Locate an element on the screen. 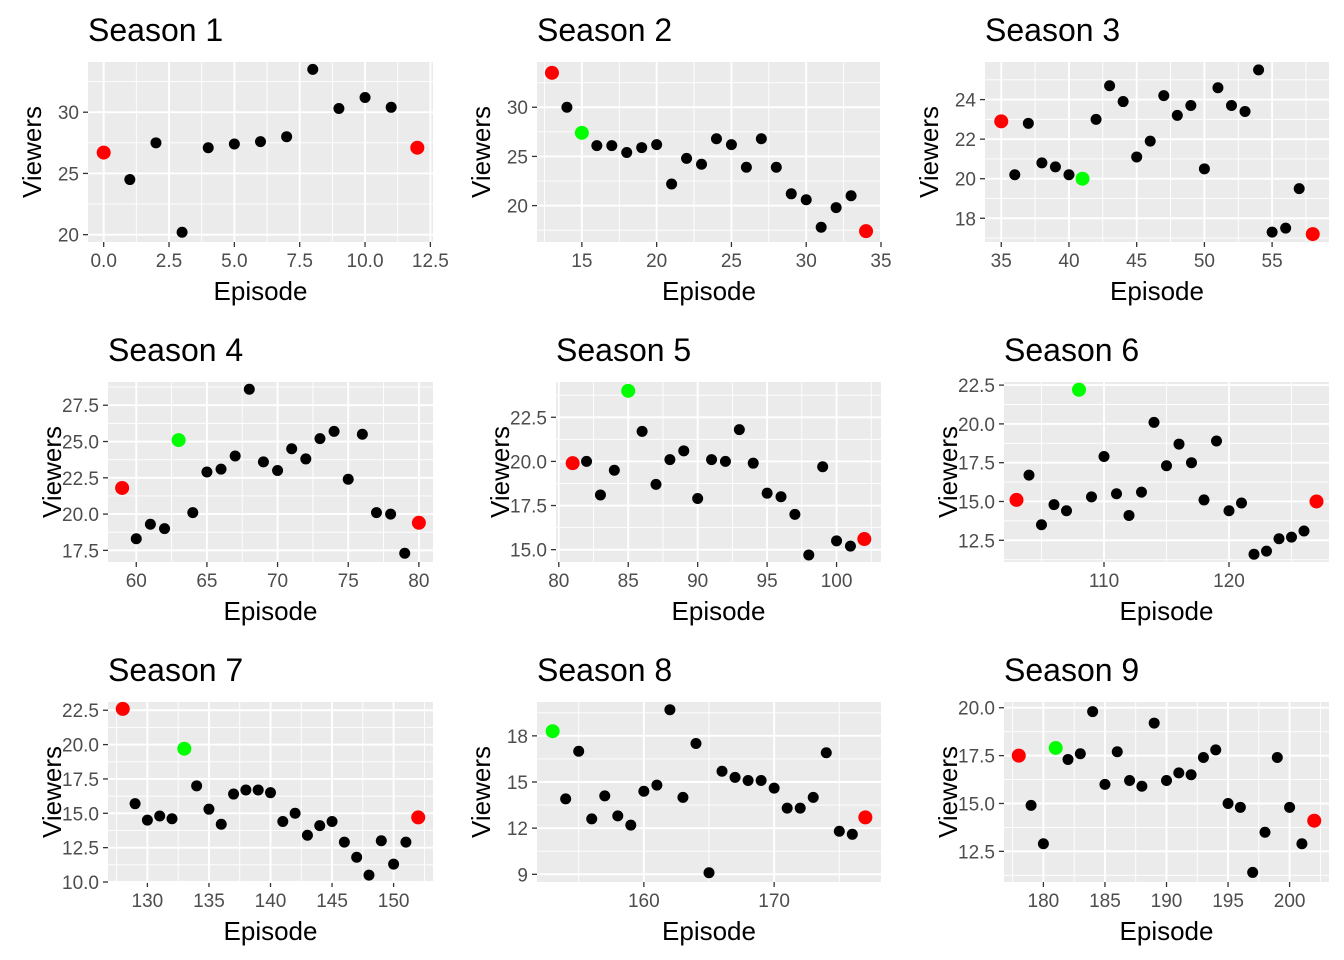 This screenshot has width=1344, height=960. x-tick-label: 110 is located at coordinates (1104, 581).